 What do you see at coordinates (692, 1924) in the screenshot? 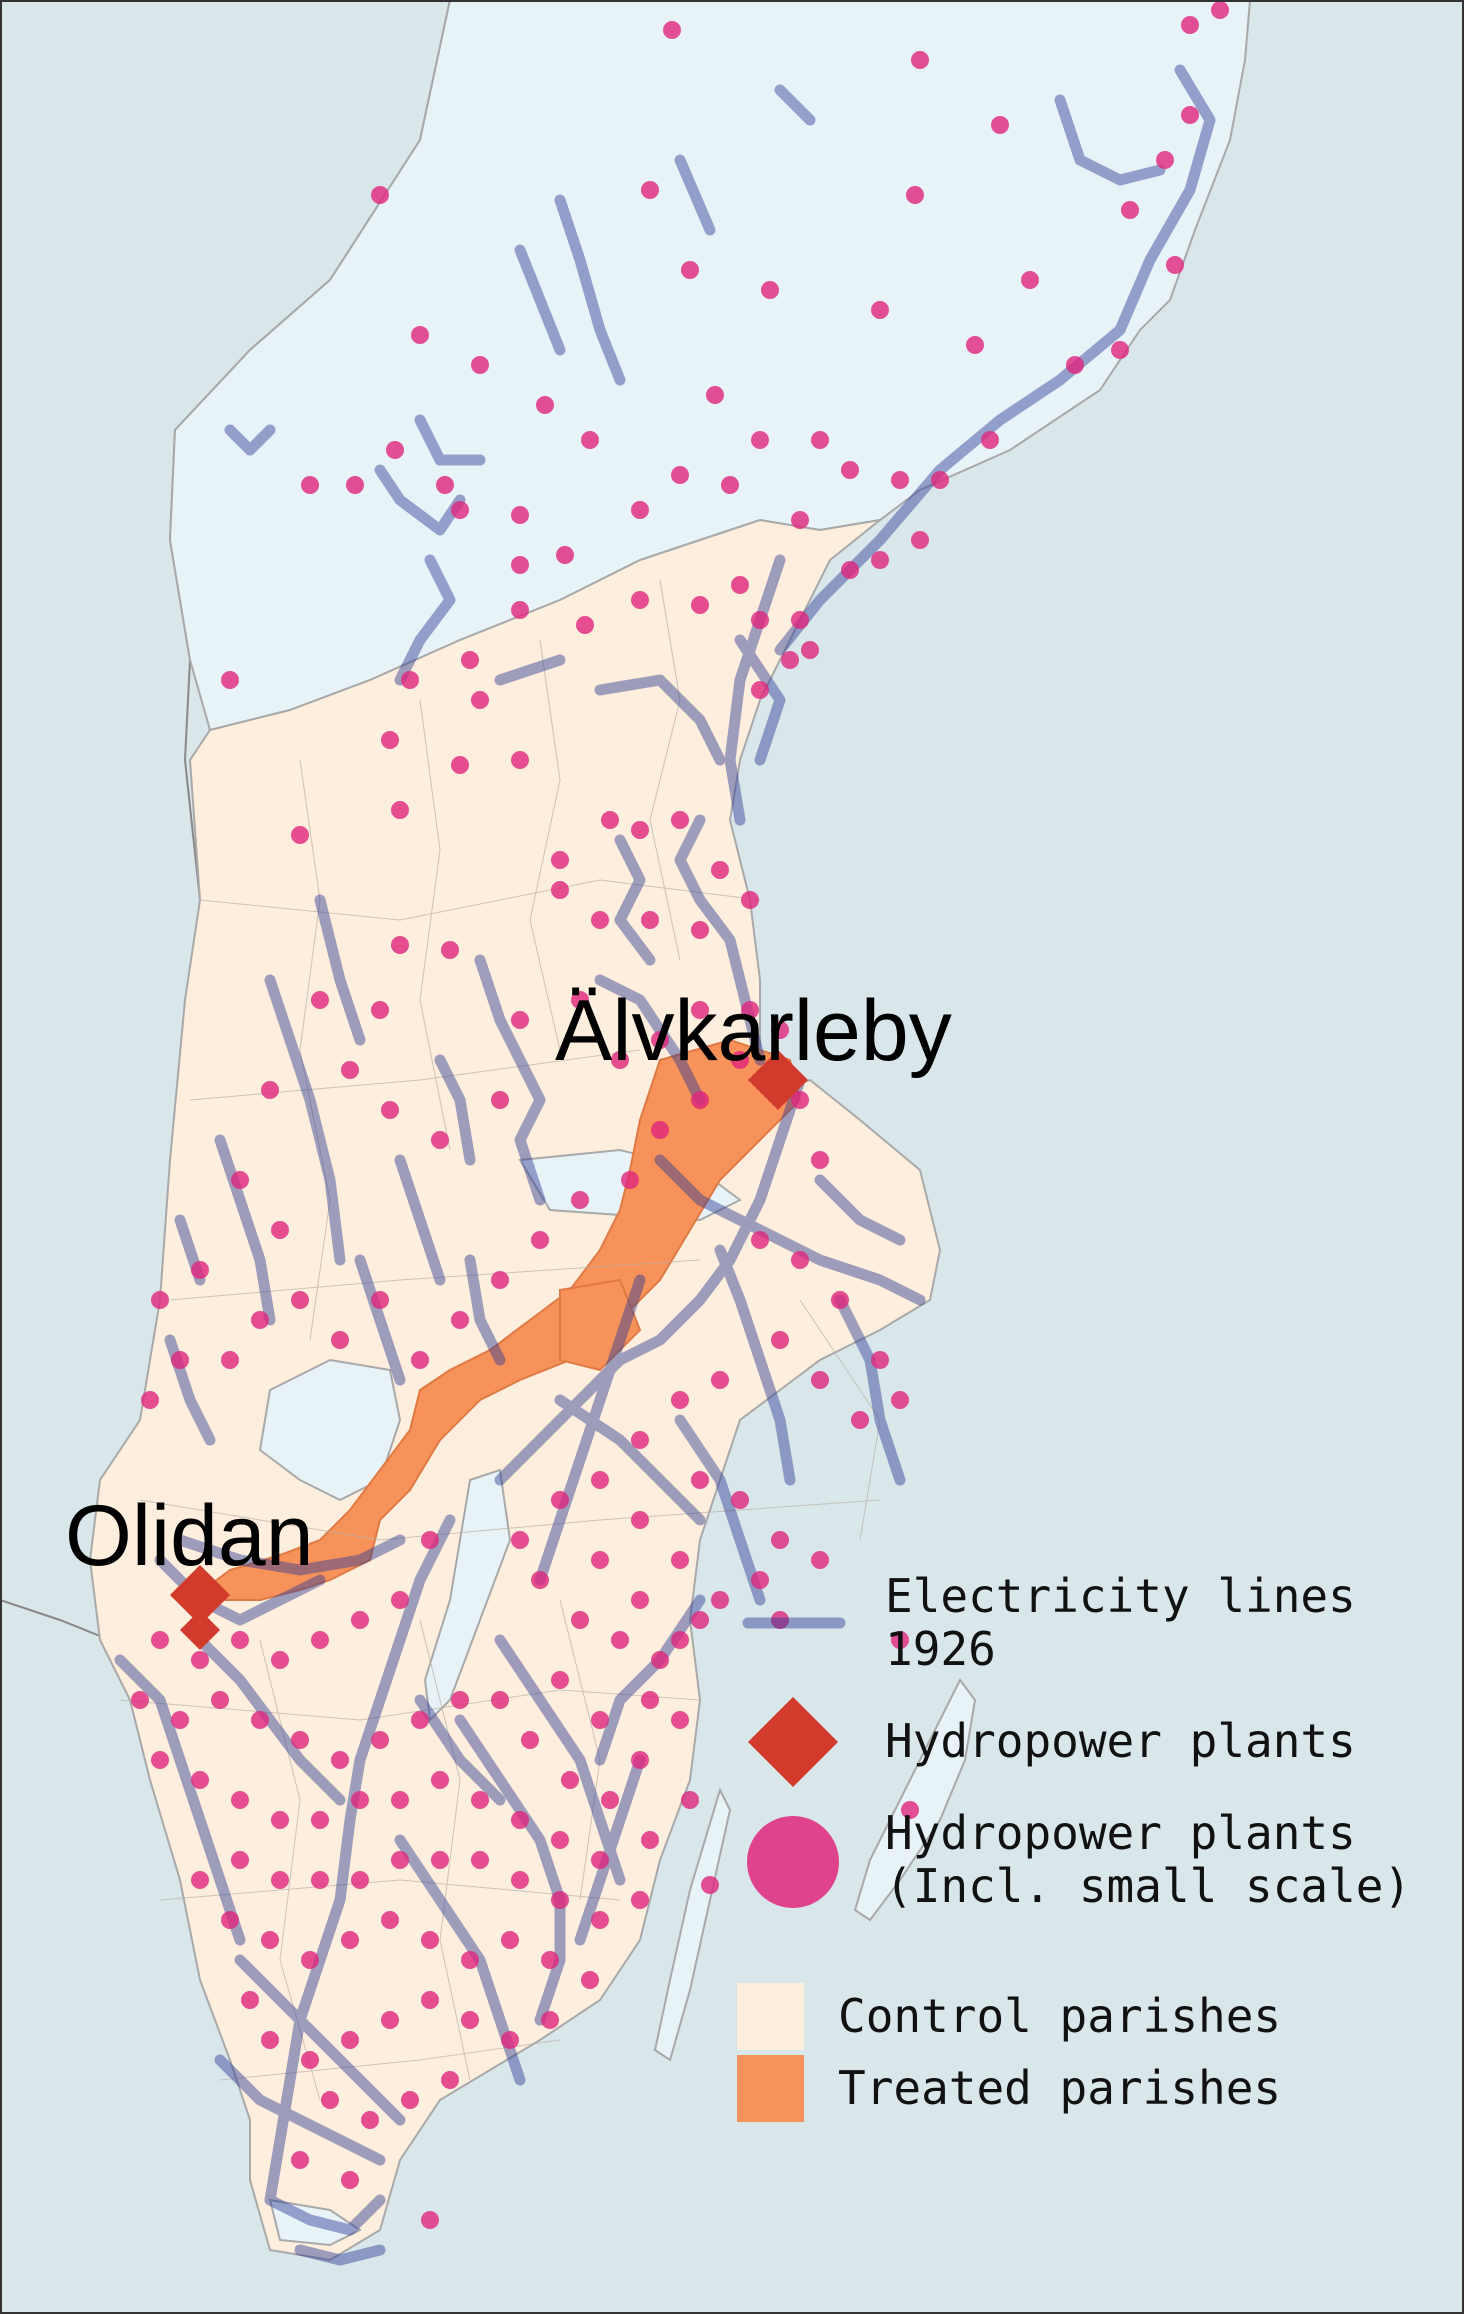
I see `oland-island` at bounding box center [692, 1924].